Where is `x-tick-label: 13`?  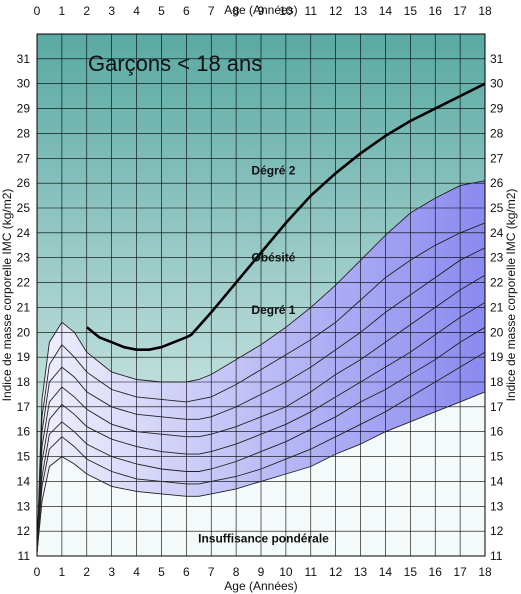
x-tick-label: 13 is located at coordinates (361, 572).